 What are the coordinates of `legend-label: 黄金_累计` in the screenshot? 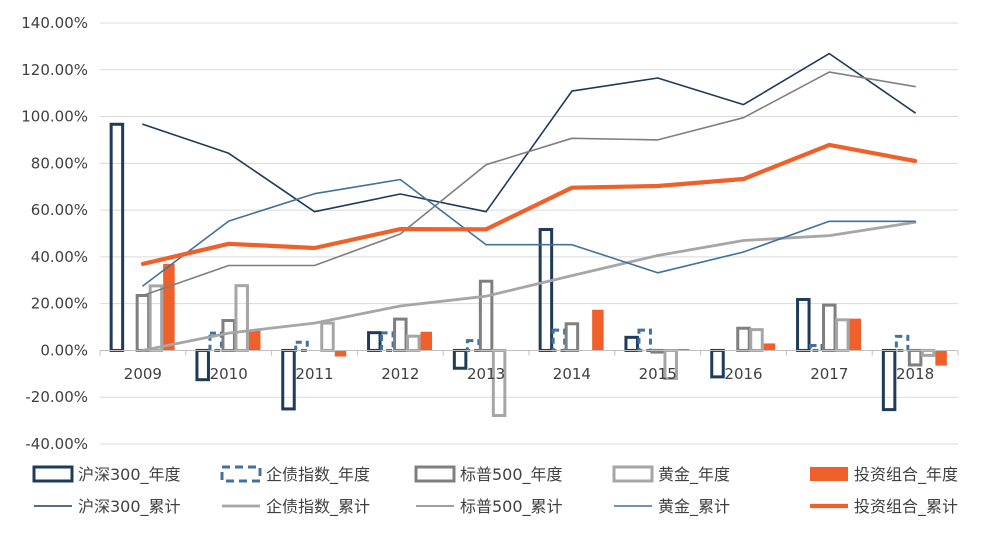 It's located at (694, 507).